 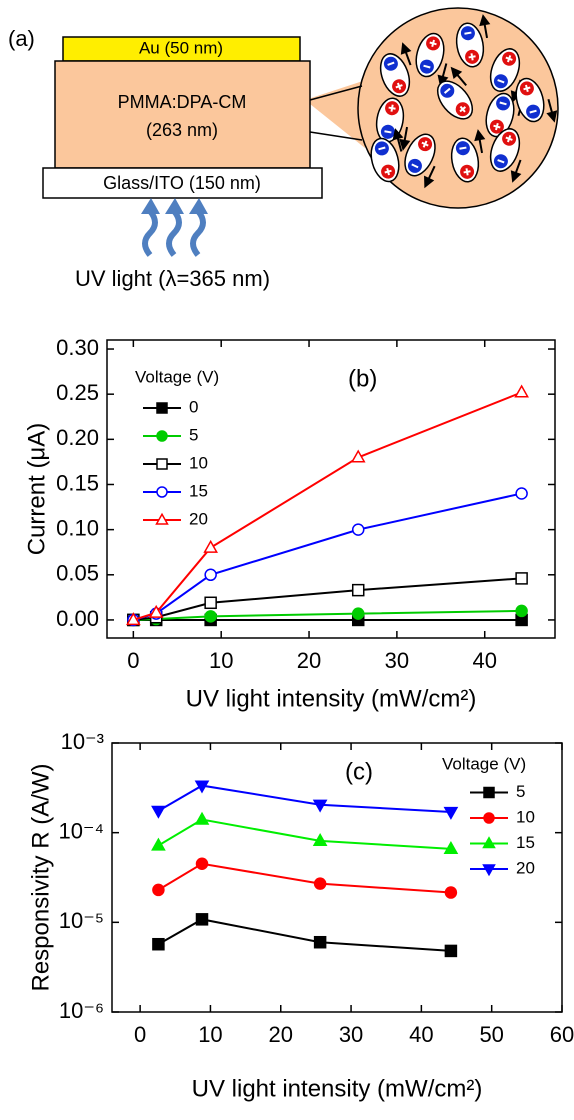 I want to click on x-tick-label: 30, so click(x=351, y=1034).